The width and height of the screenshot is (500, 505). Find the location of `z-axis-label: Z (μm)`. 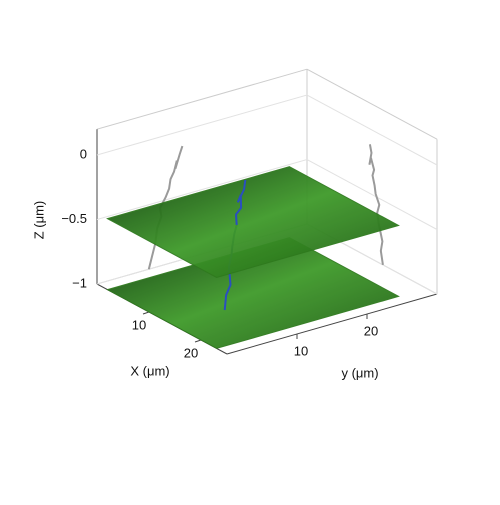

z-axis-label: Z (μm) is located at coordinates (38, 220).